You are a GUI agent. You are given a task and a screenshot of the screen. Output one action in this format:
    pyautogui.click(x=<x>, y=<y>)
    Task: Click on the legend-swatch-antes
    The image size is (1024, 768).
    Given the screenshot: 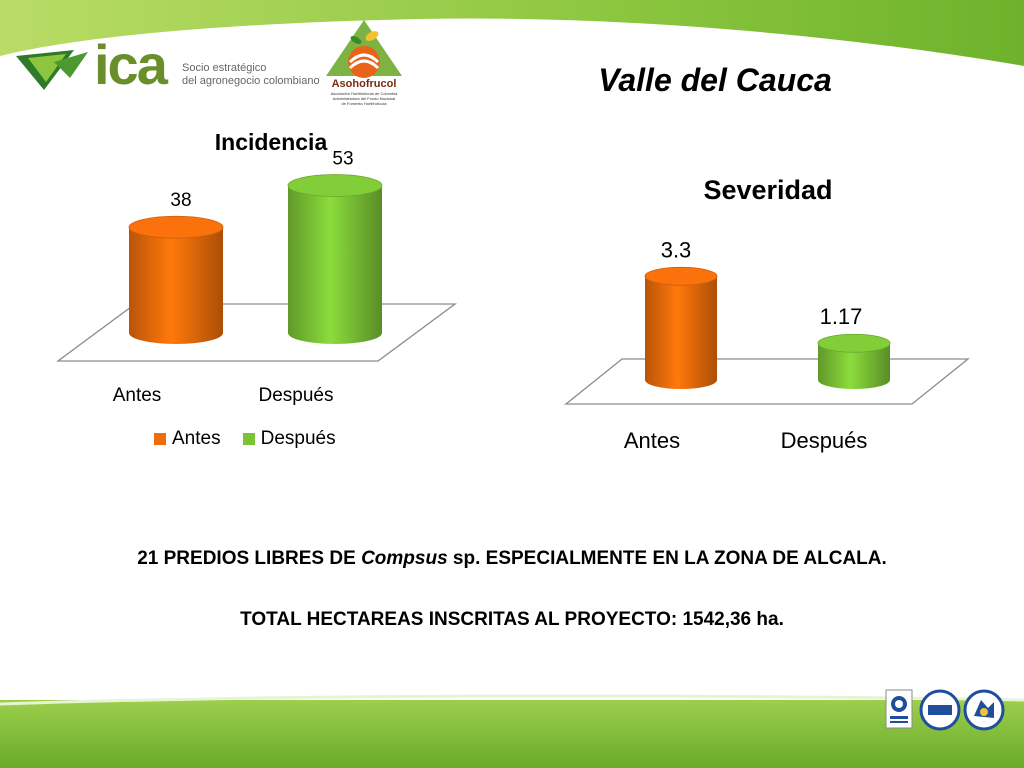 What is the action you would take?
    pyautogui.click(x=160, y=439)
    